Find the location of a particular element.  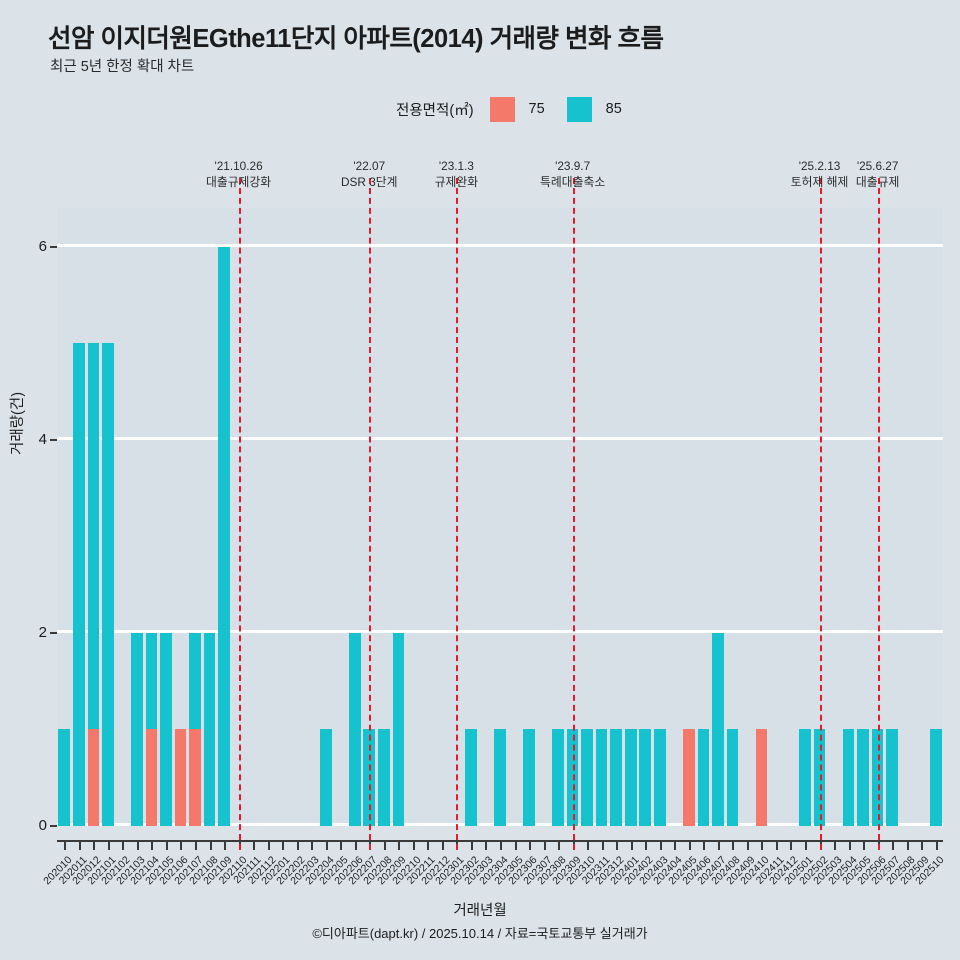

y-tick-label: 6 is located at coordinates (42, 246).